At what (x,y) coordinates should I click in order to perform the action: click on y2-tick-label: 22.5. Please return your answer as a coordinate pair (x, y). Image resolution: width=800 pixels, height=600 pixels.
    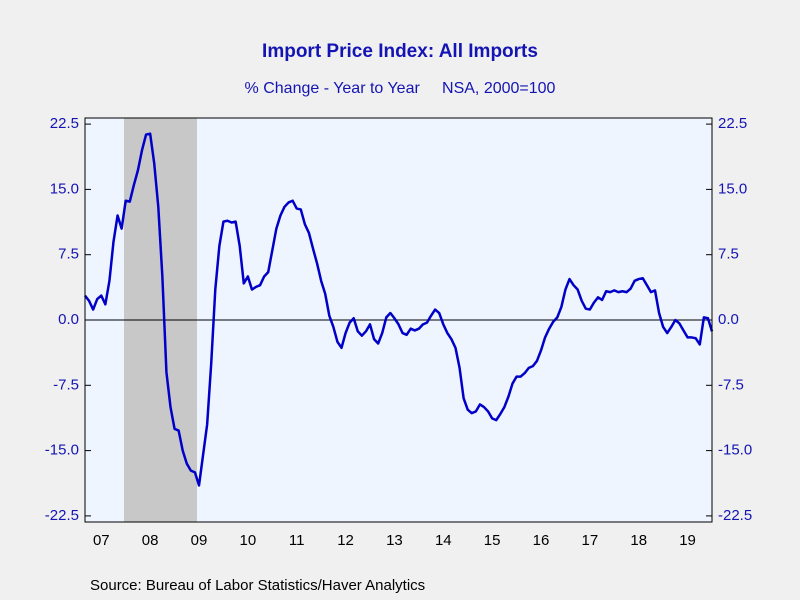
    Looking at the image, I should click on (732, 123).